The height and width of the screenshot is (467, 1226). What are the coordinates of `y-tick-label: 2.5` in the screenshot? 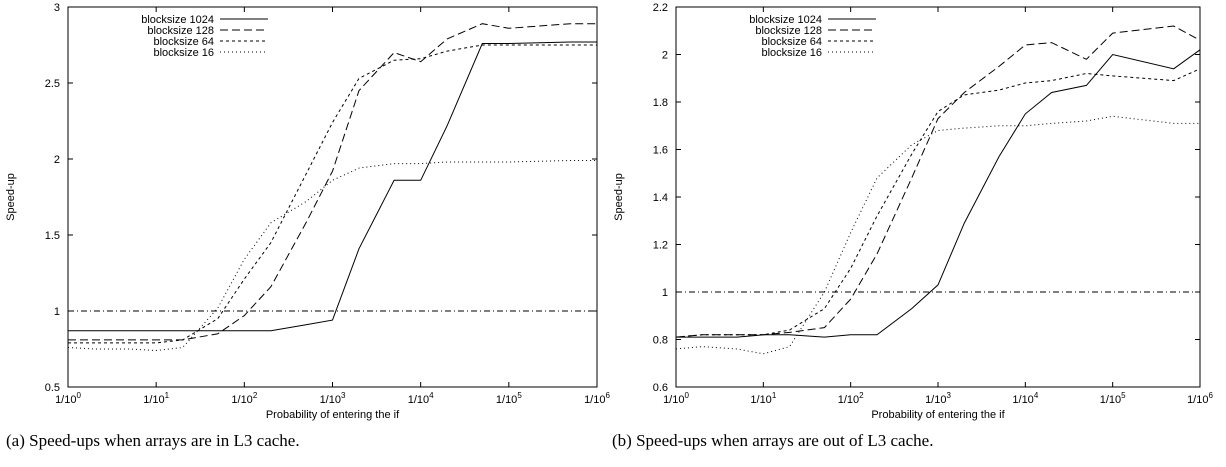 It's located at (52, 84).